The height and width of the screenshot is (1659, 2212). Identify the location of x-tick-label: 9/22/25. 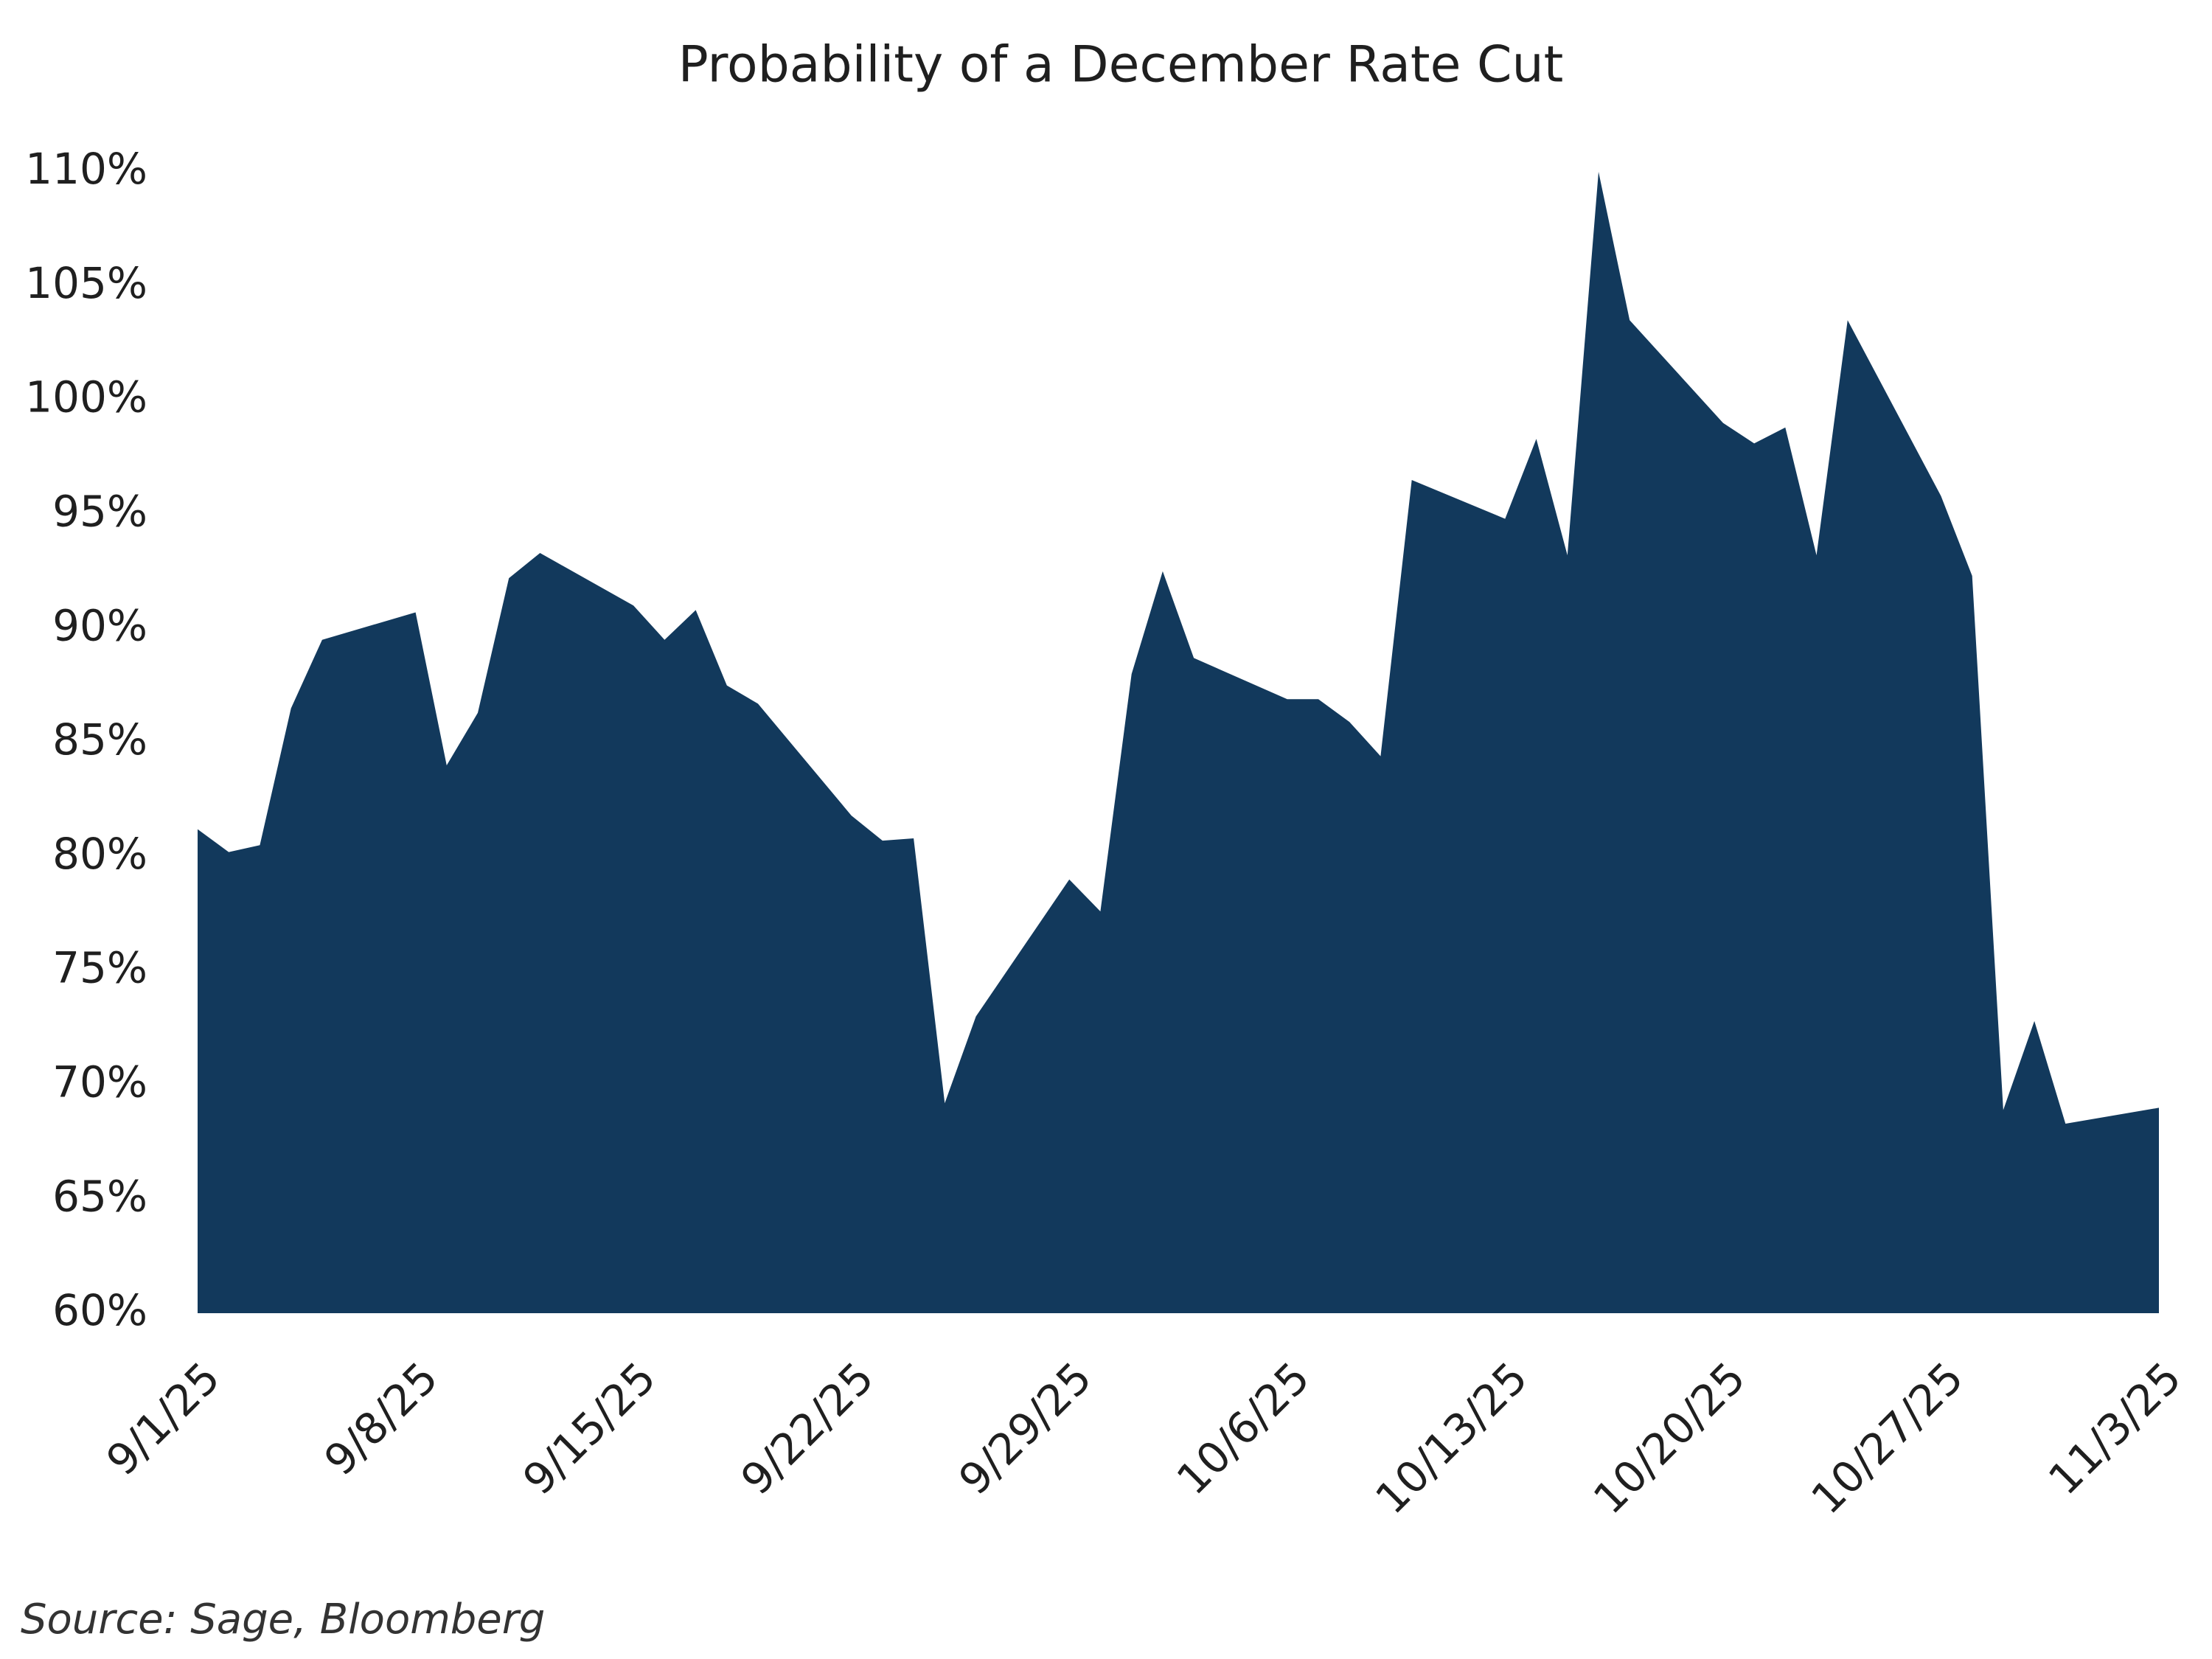
(807, 1428).